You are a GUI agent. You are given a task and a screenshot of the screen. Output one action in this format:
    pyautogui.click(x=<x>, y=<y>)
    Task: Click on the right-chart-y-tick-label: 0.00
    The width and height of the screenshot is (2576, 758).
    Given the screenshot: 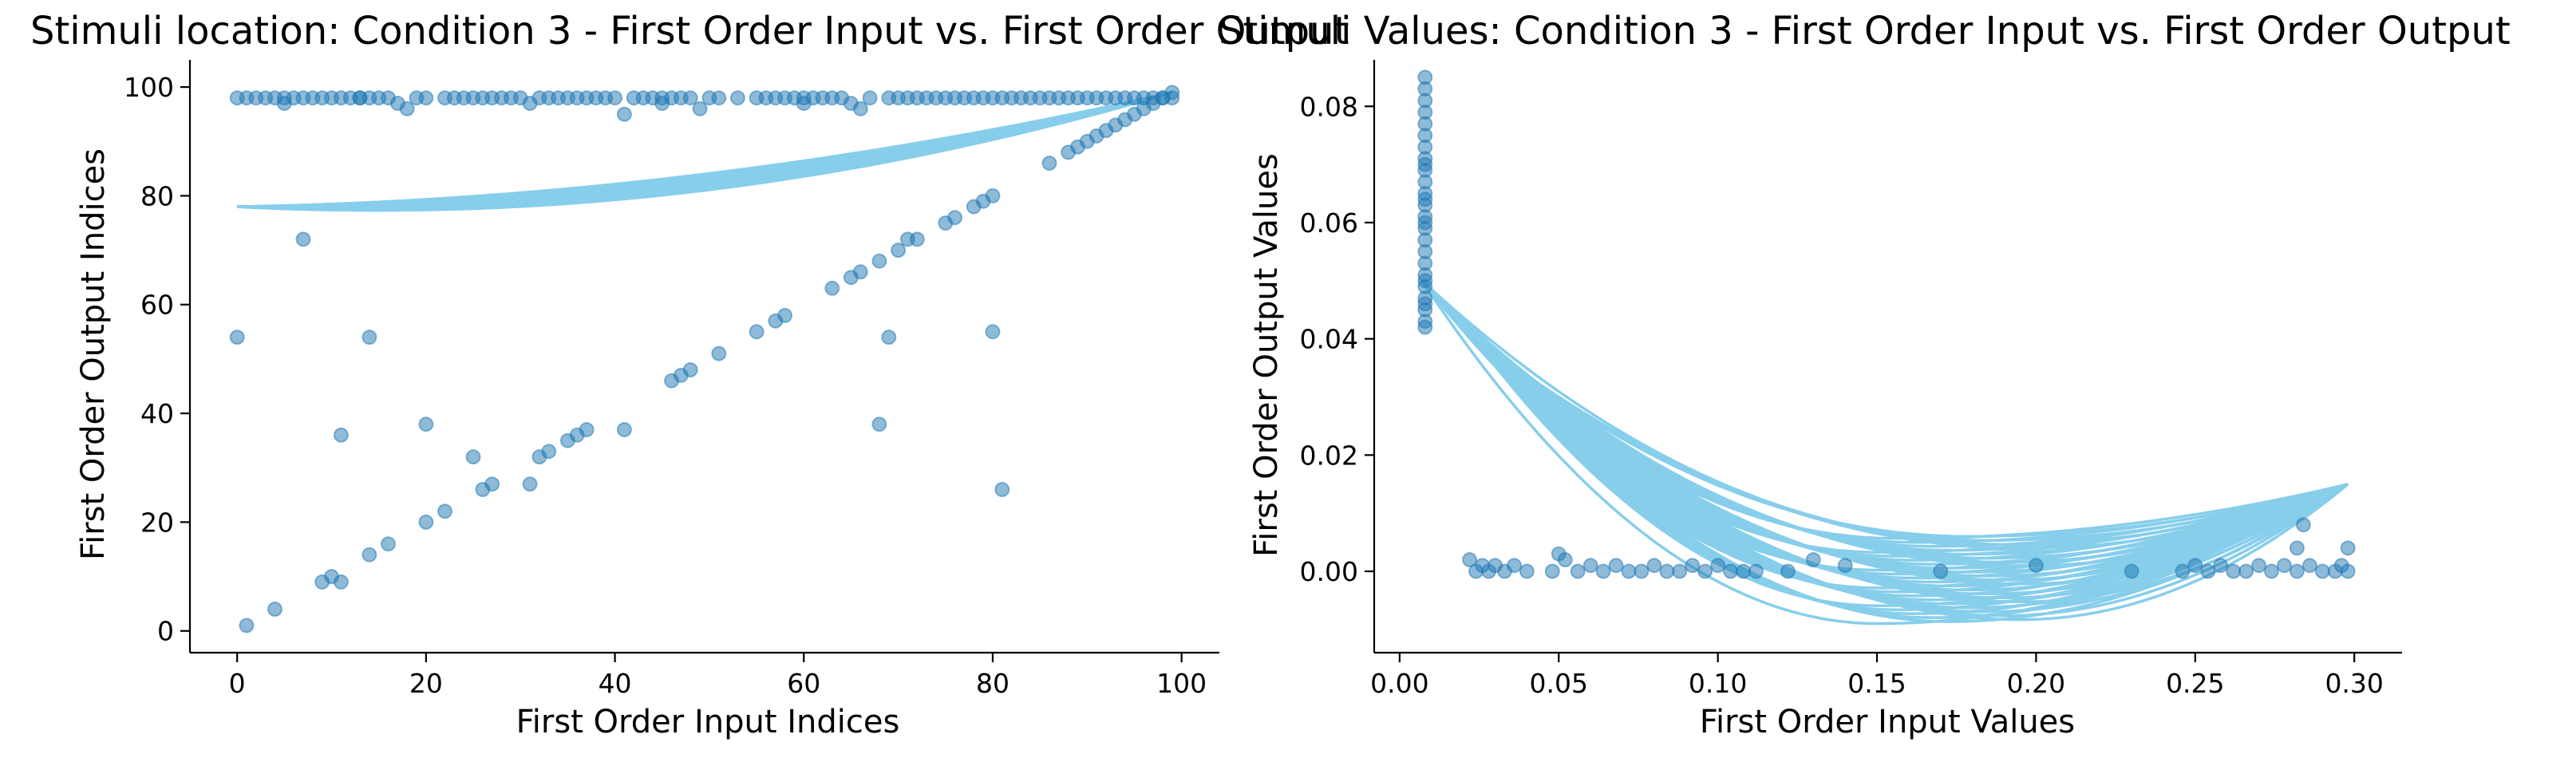 What is the action you would take?
    pyautogui.click(x=1329, y=571)
    